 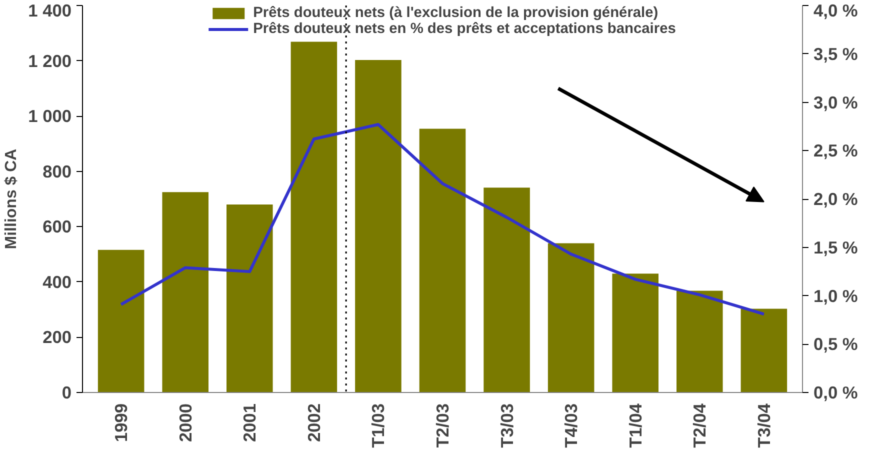 What do you see at coordinates (635, 425) in the screenshot?
I see `x-tick-label: T1/04` at bounding box center [635, 425].